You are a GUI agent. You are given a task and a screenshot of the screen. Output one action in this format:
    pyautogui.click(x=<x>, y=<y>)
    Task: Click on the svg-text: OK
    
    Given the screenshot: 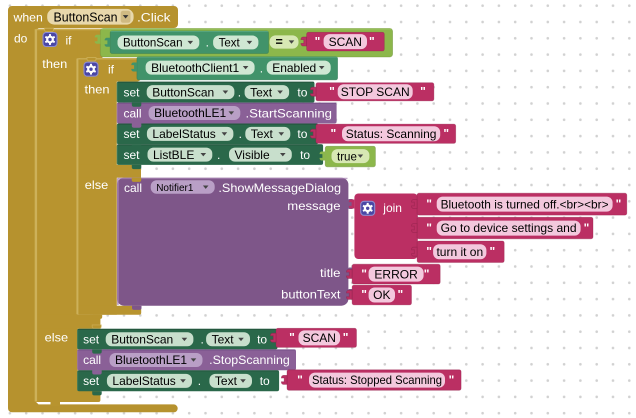 What is the action you would take?
    pyautogui.click(x=381, y=295)
    